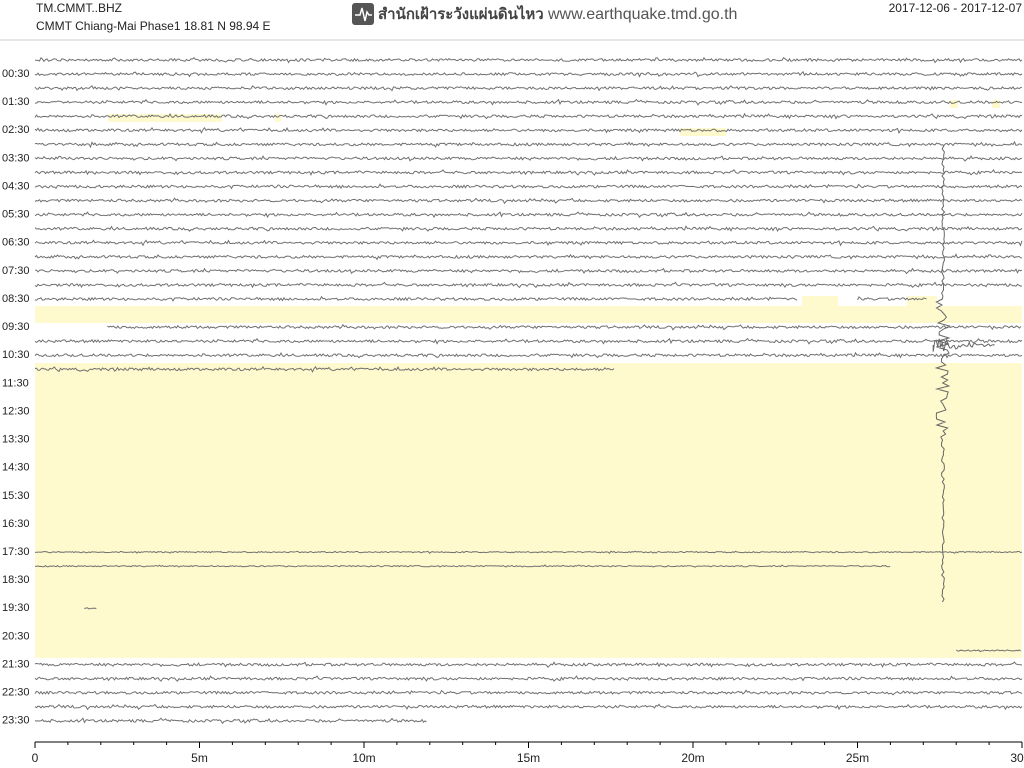 This screenshot has height=768, width=1024. Describe the element at coordinates (363, 14) in the screenshot. I see `logo-wave` at that location.